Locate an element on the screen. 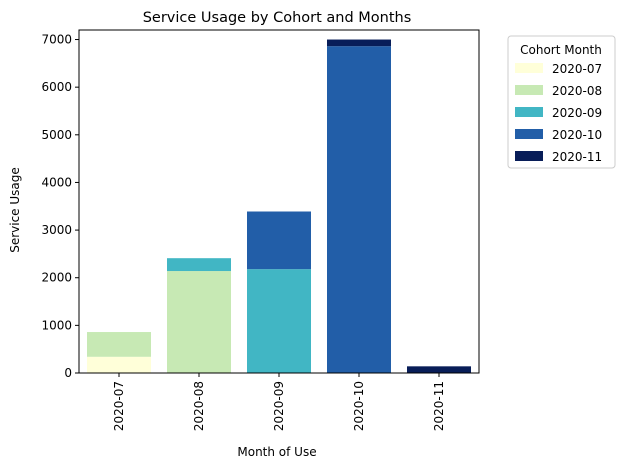 This screenshot has height=470, width=625. legend-label-2020-10: 2020-10 is located at coordinates (577, 135).